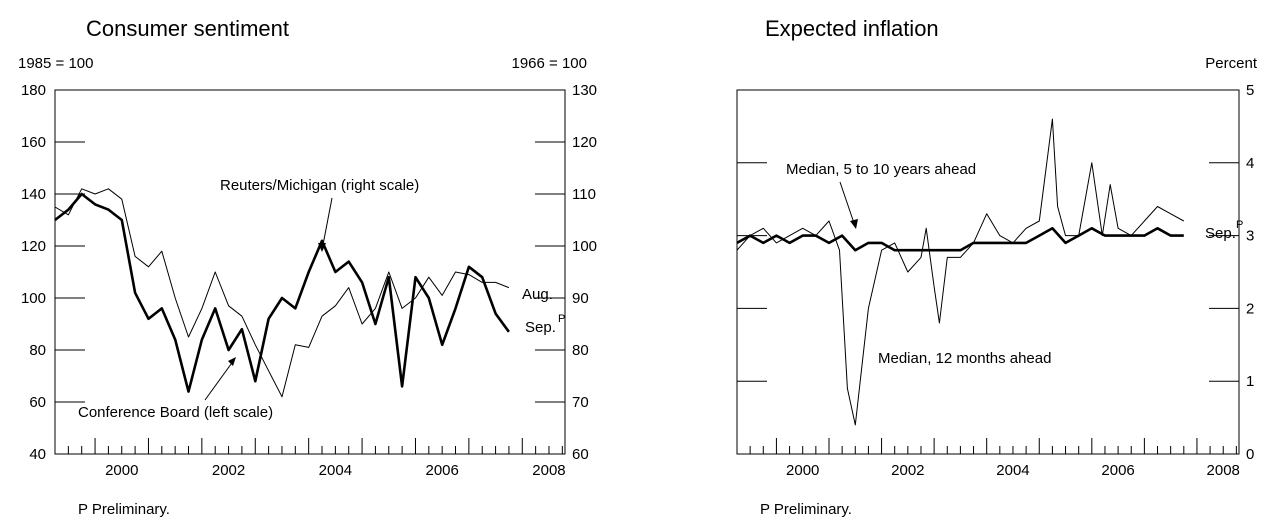 This screenshot has height=521, width=1267. I want to click on series-group-consumer-sentiment, so click(282, 293).